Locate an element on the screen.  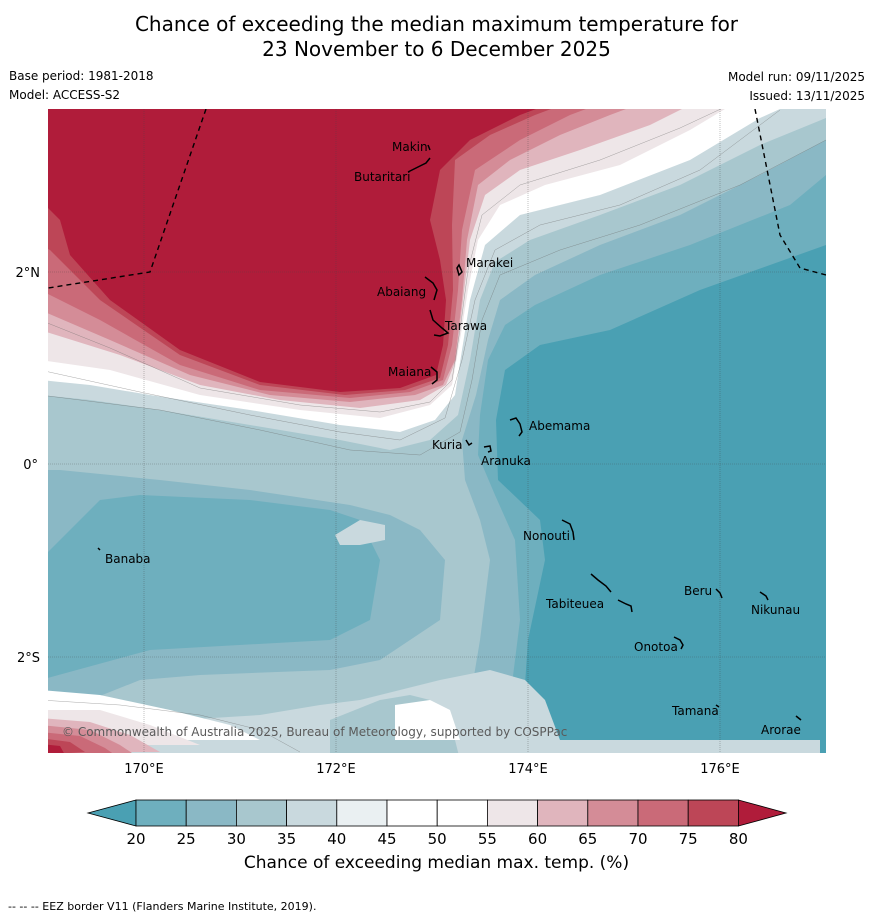
lon-tick-174: 174°E is located at coordinates (528, 769).